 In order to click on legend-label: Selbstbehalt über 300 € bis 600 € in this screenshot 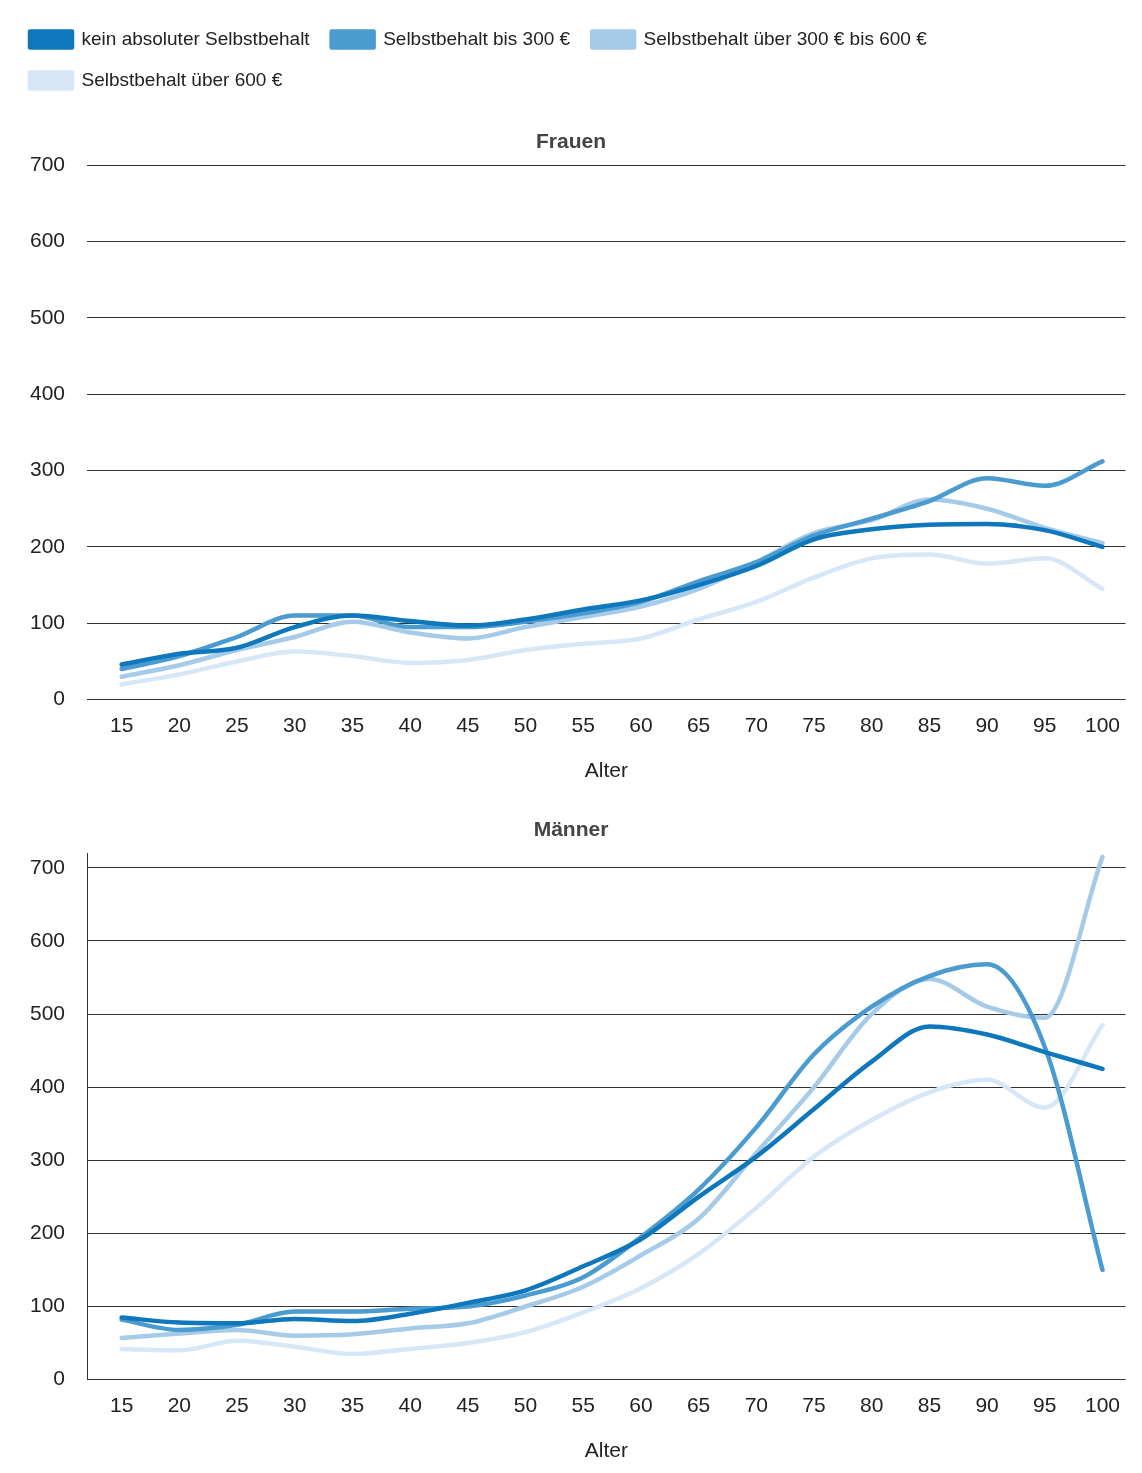, I will do `click(785, 38)`.